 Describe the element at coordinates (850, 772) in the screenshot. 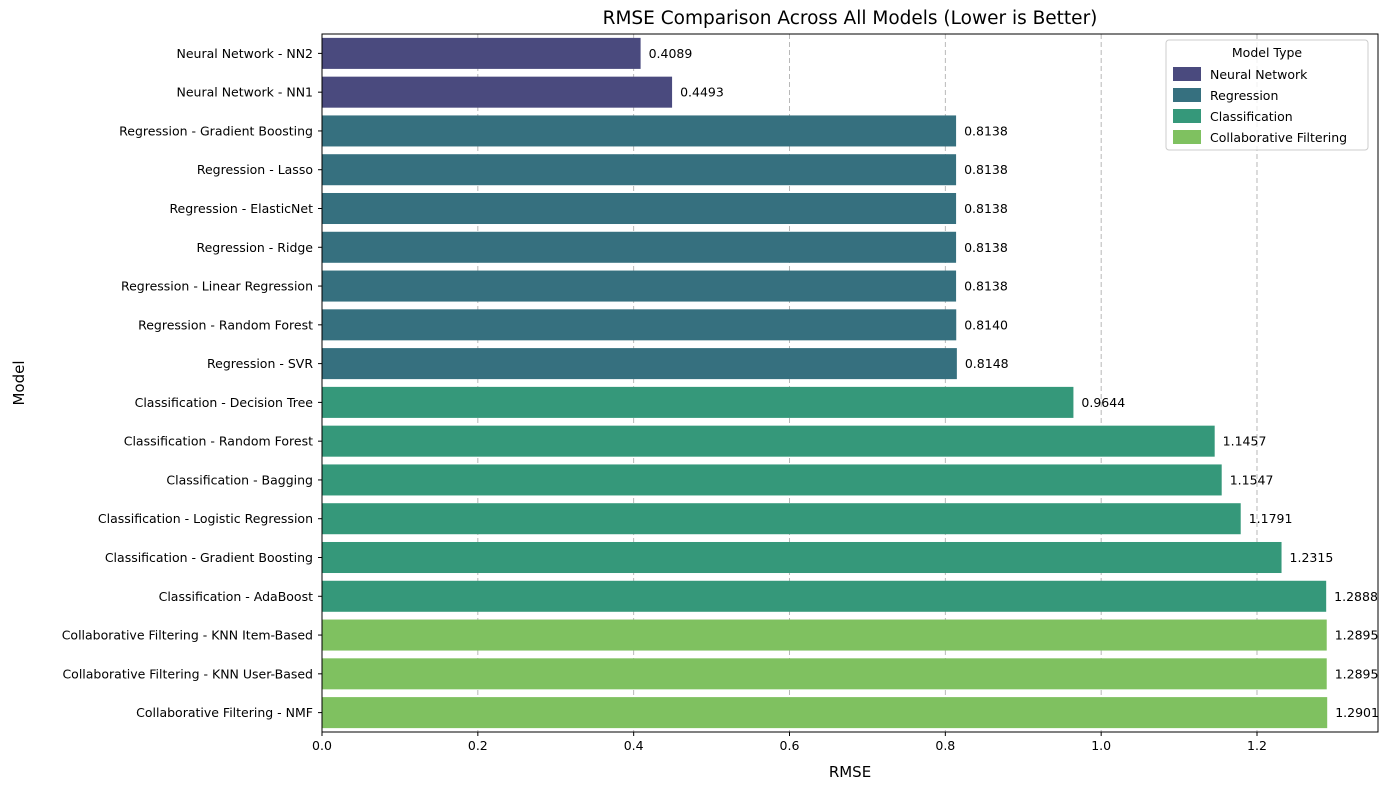

I see `x-axis-label: RMSE` at that location.